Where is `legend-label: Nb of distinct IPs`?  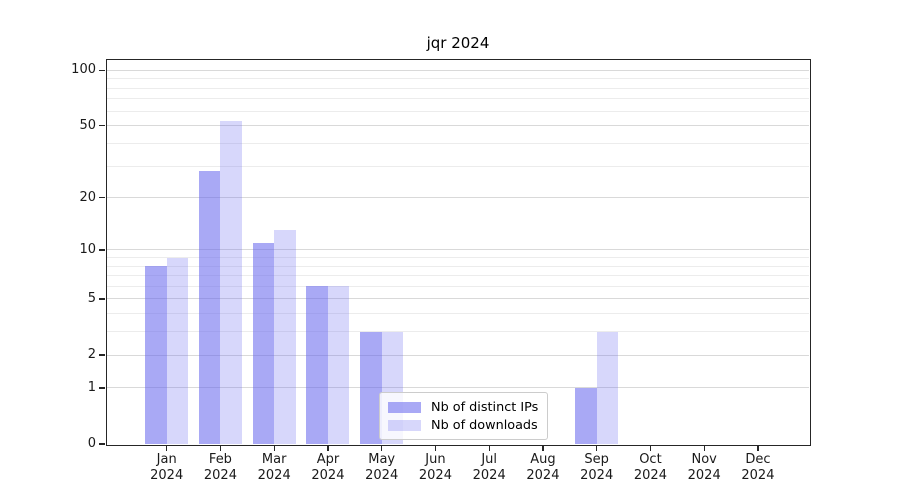 legend-label: Nb of distinct IPs is located at coordinates (485, 407).